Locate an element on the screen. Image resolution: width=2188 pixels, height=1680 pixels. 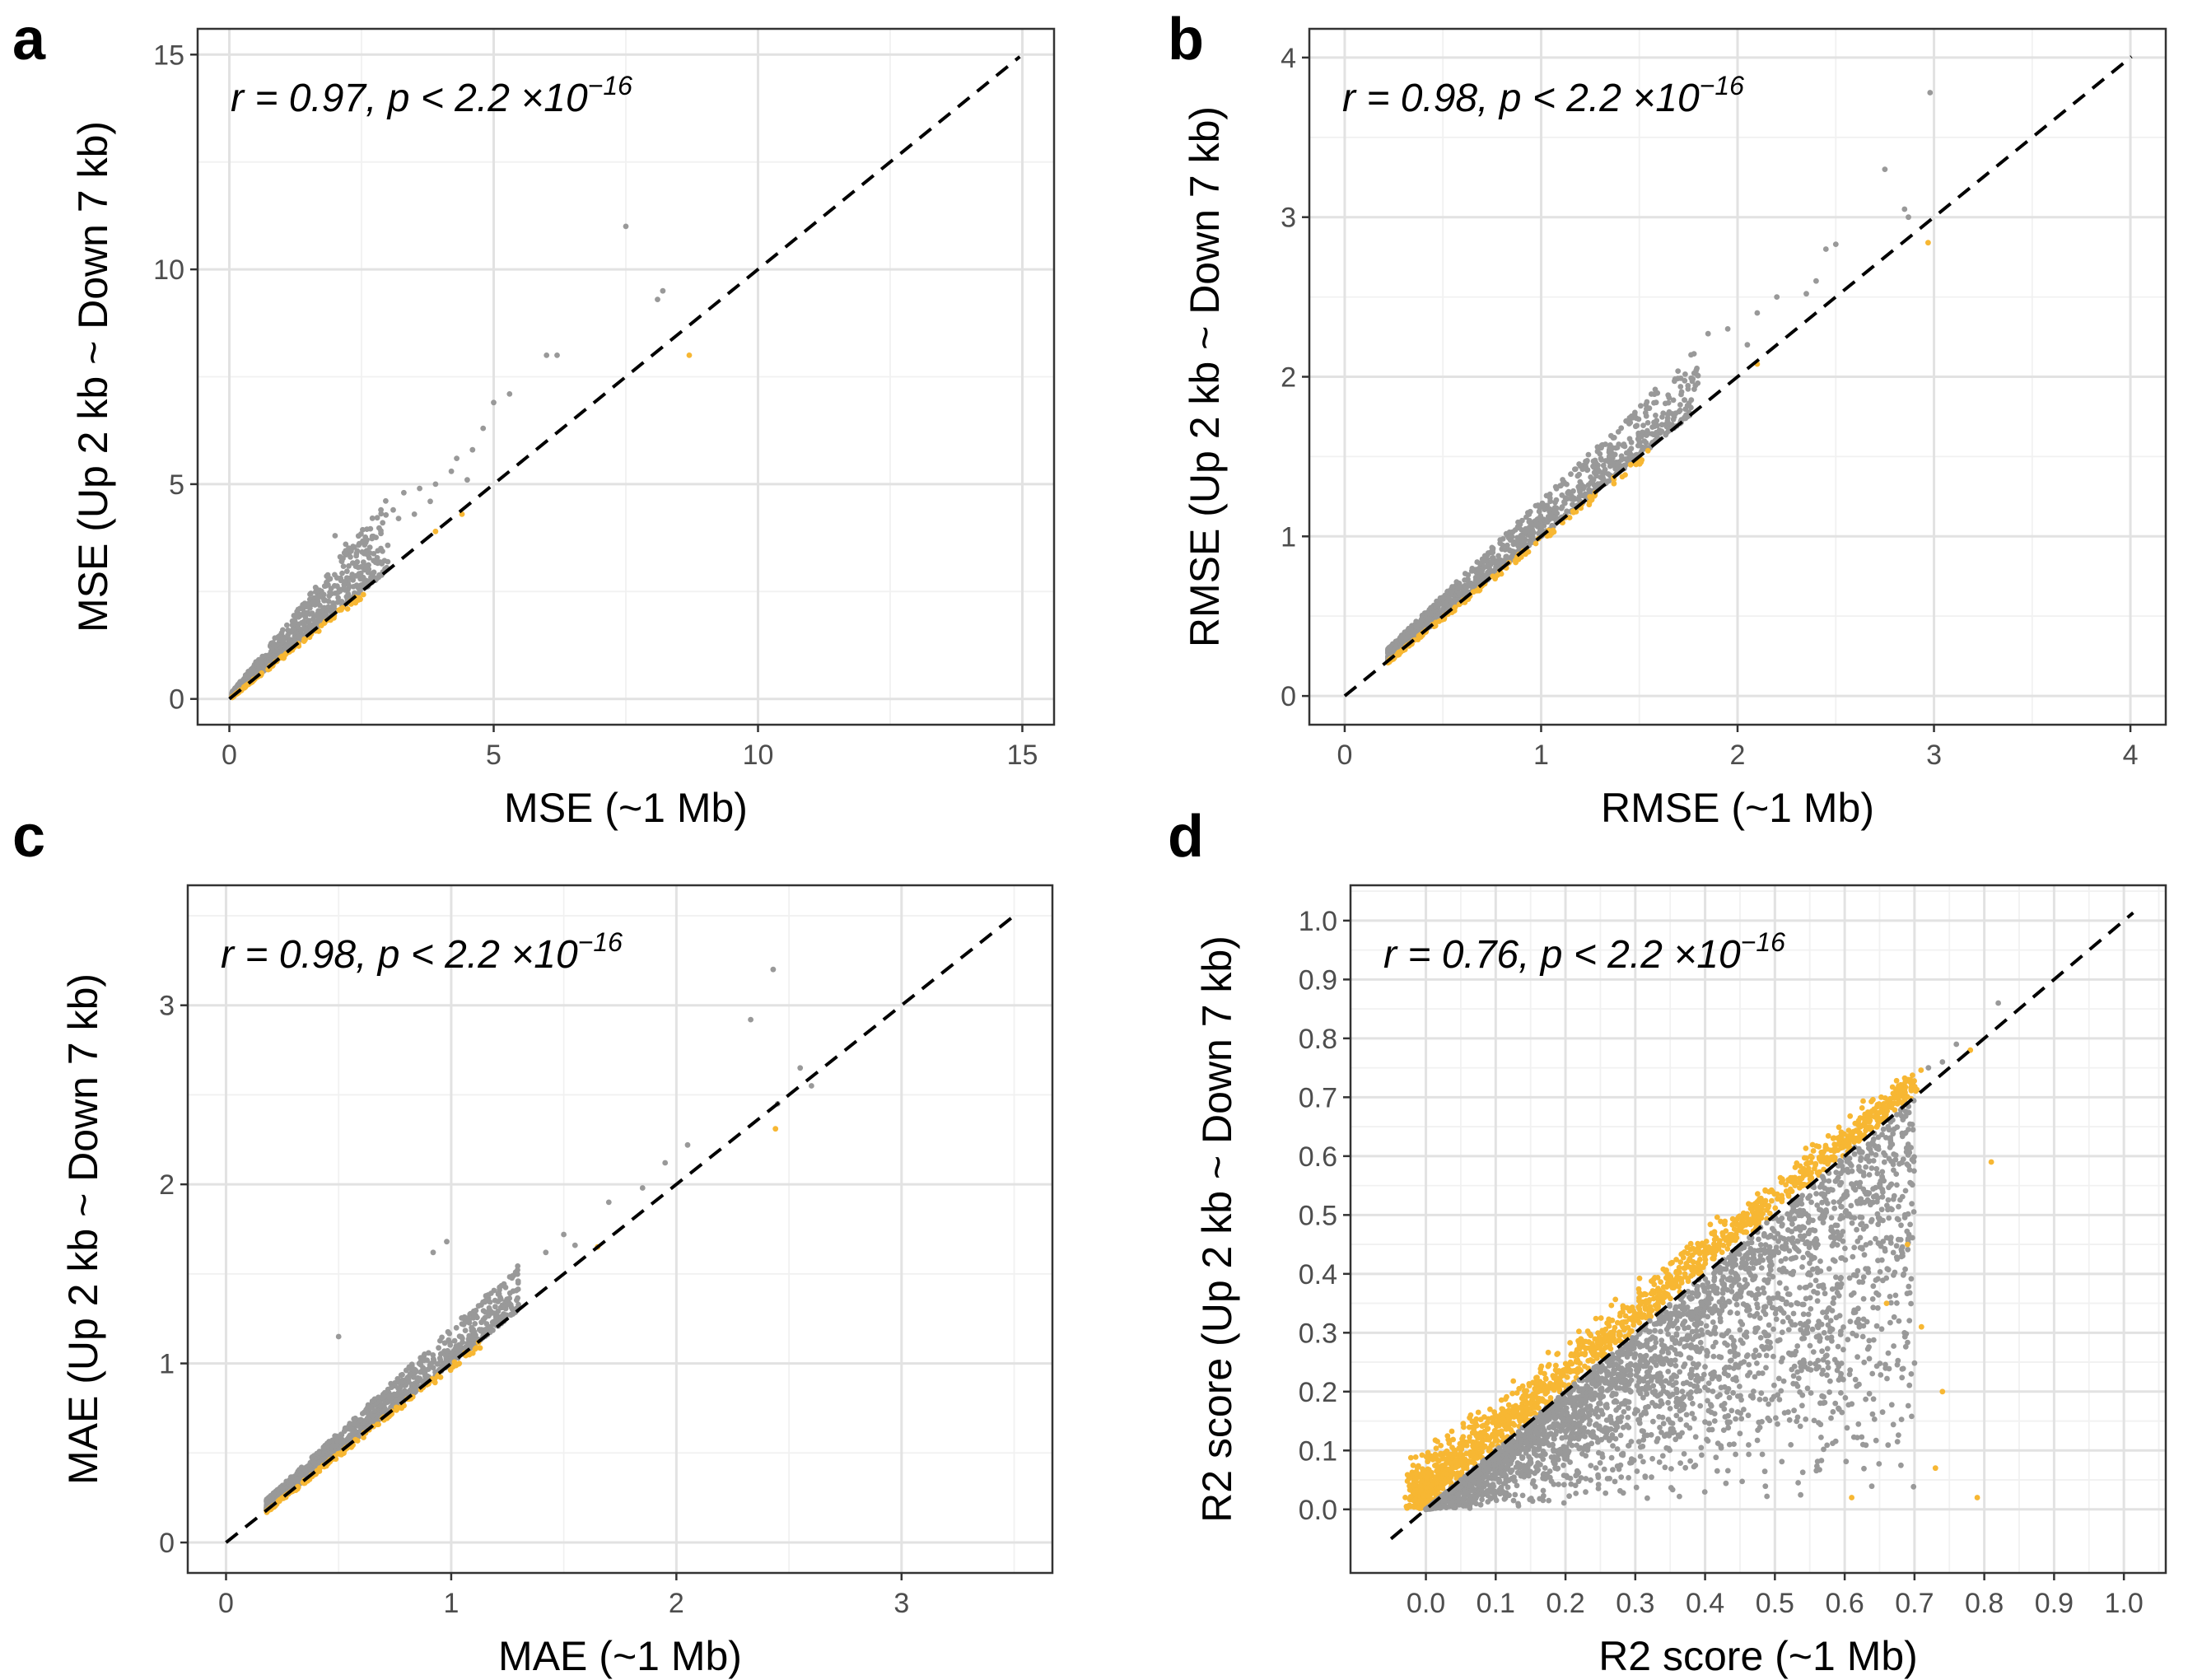
y-tick-label: 0.6 is located at coordinates (1318, 1157).